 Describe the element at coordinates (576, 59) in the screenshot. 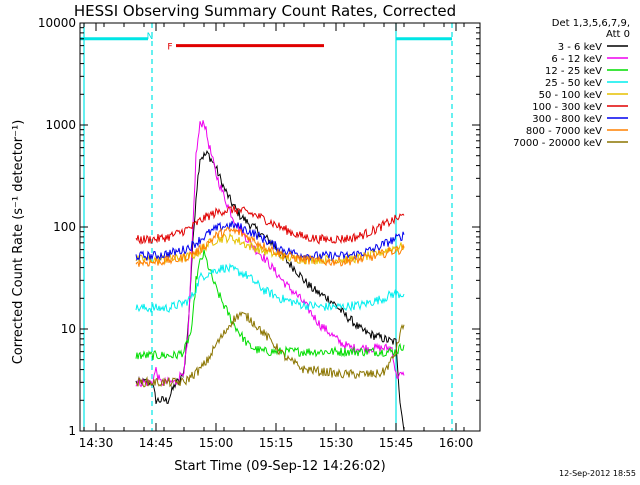

I see `legend-label-1: 6 - 12 keV` at that location.